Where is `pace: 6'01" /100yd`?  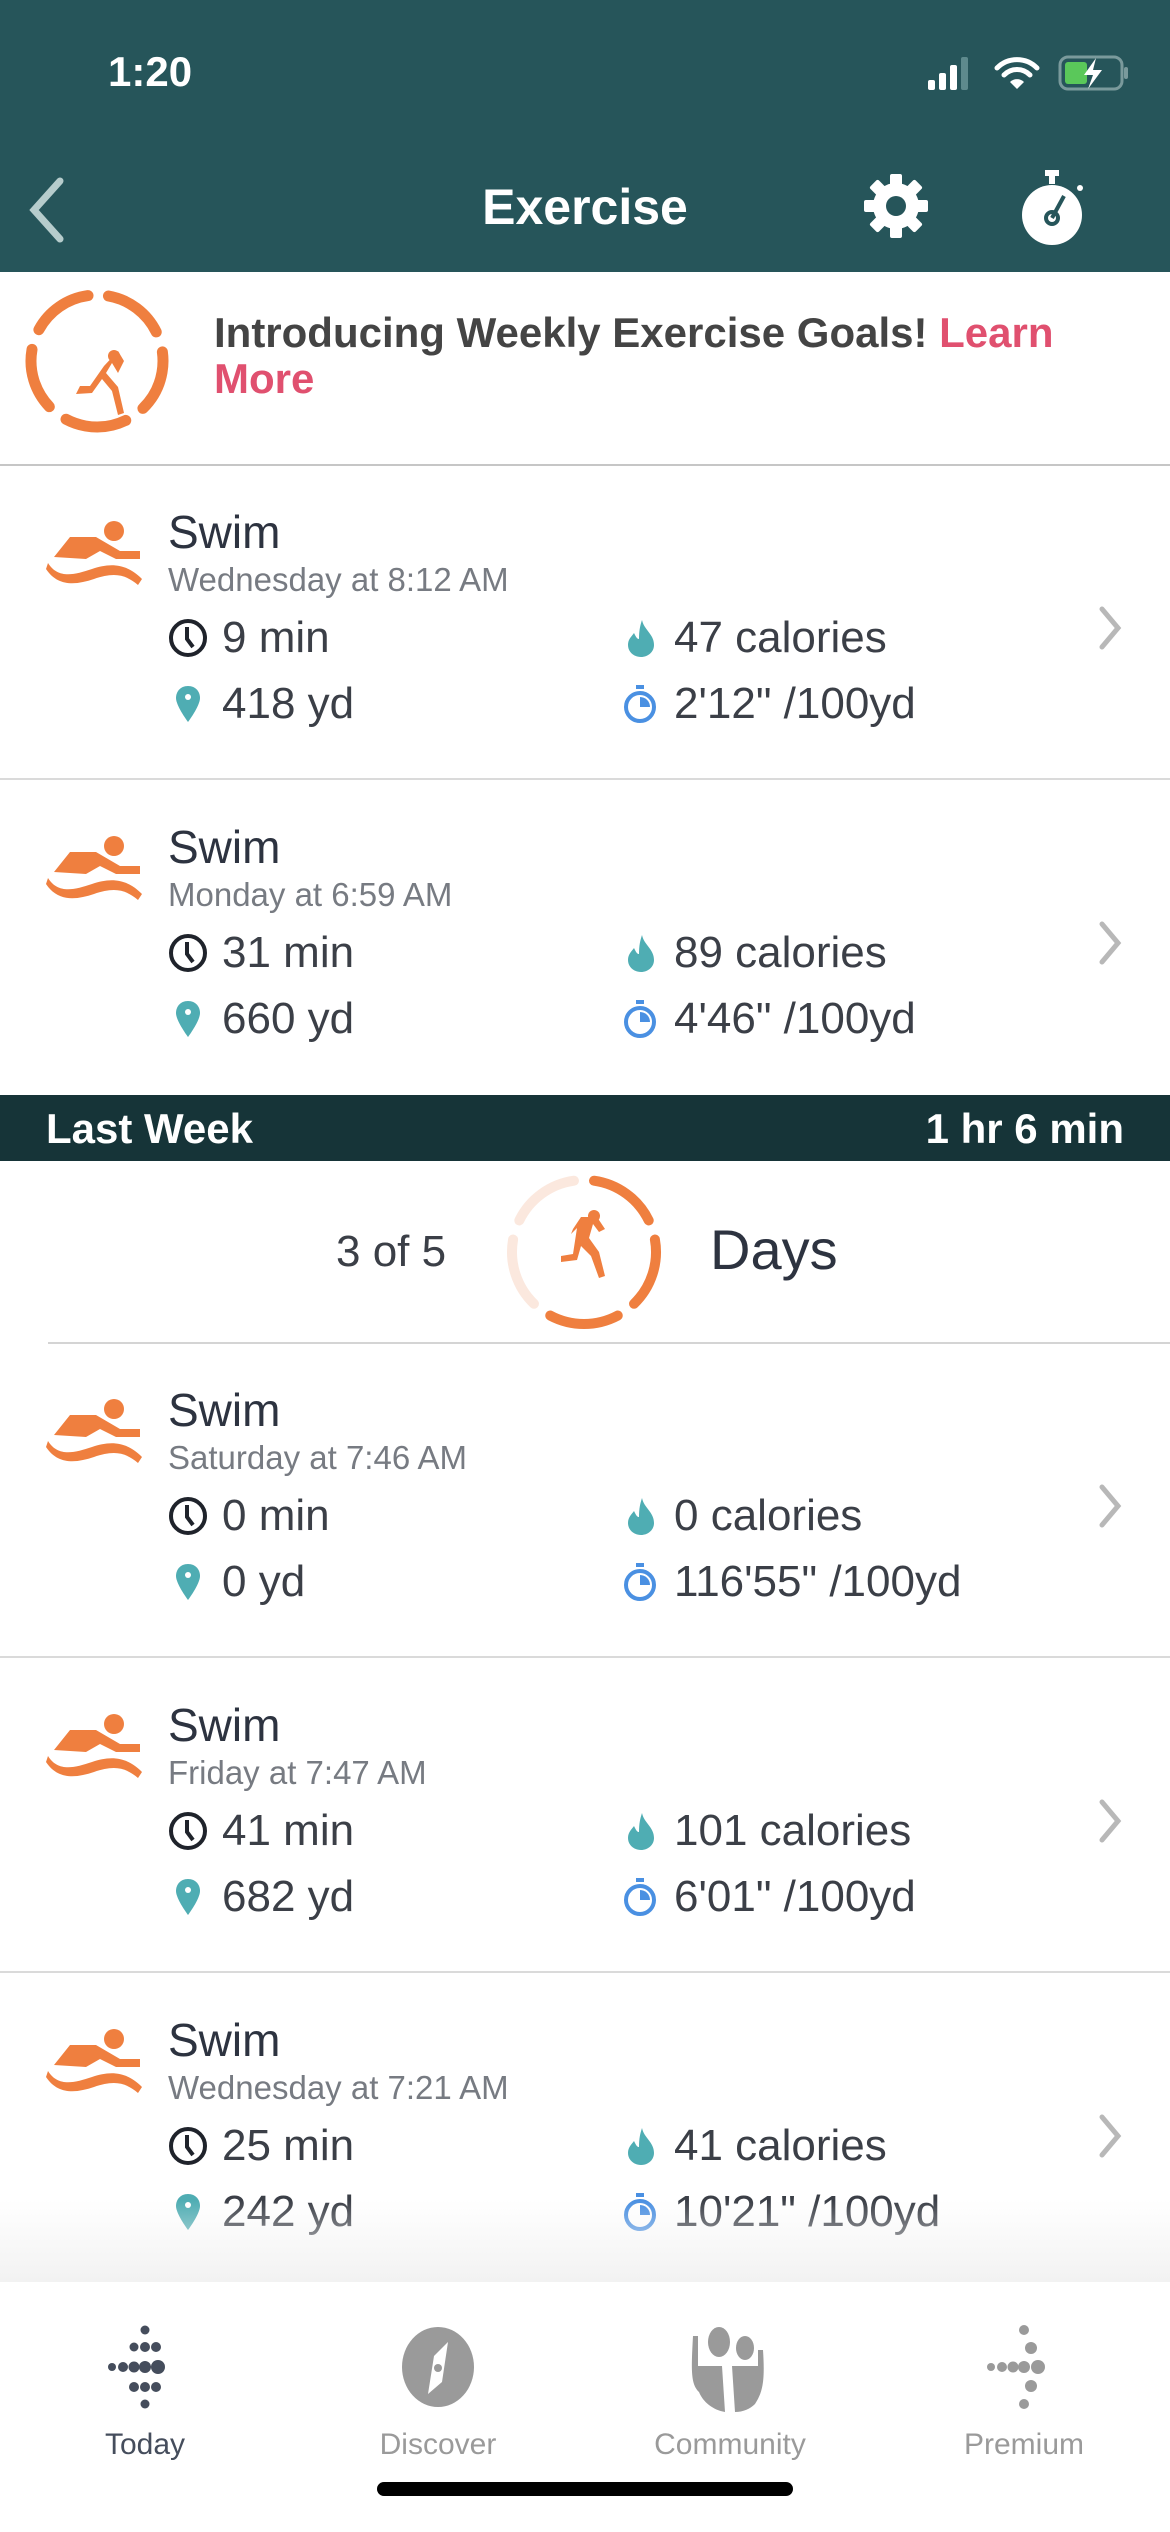
pace: 6'01" /100yd is located at coordinates (768, 1897).